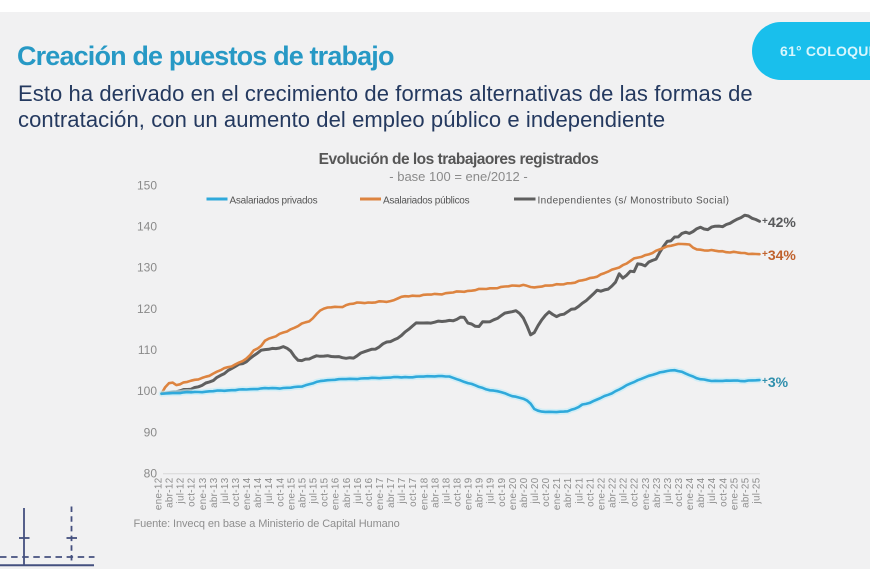 The image size is (870, 580). I want to click on svg-text:Independientes (s/ Monostribut: Independientes (s/ Monostributo Social), so click(634, 201).